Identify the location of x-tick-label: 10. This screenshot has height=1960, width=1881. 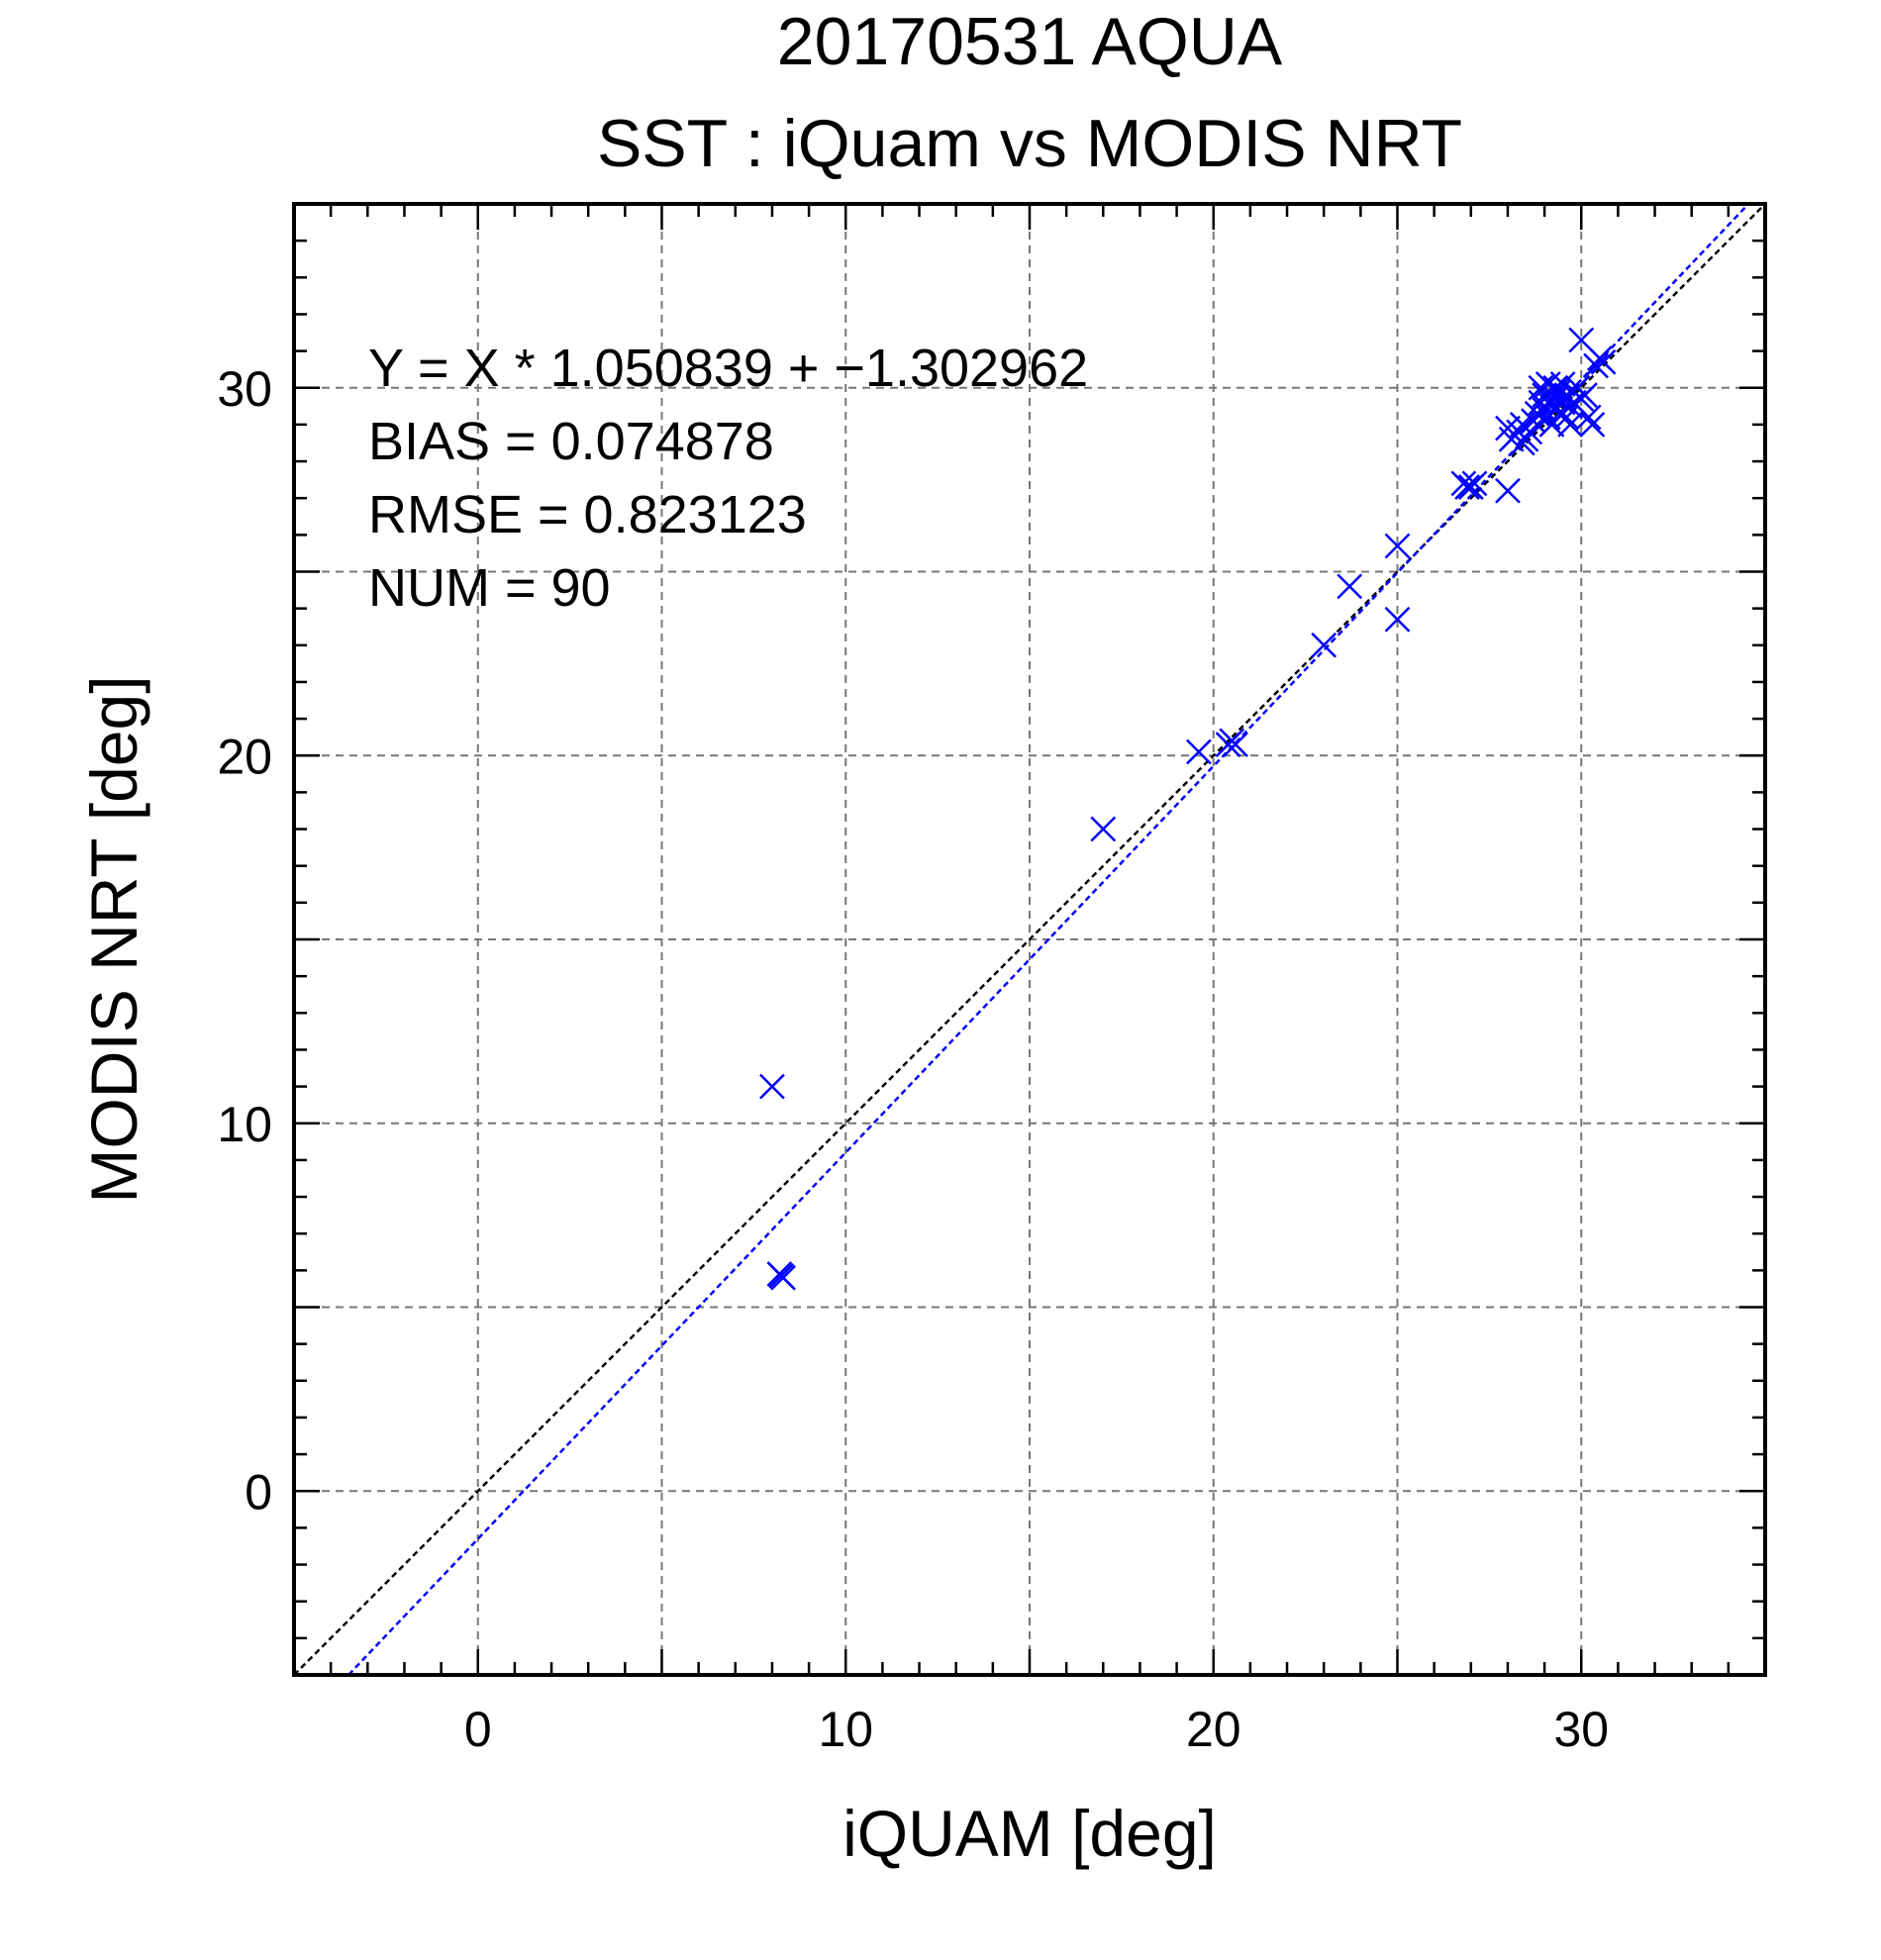
(845, 1729).